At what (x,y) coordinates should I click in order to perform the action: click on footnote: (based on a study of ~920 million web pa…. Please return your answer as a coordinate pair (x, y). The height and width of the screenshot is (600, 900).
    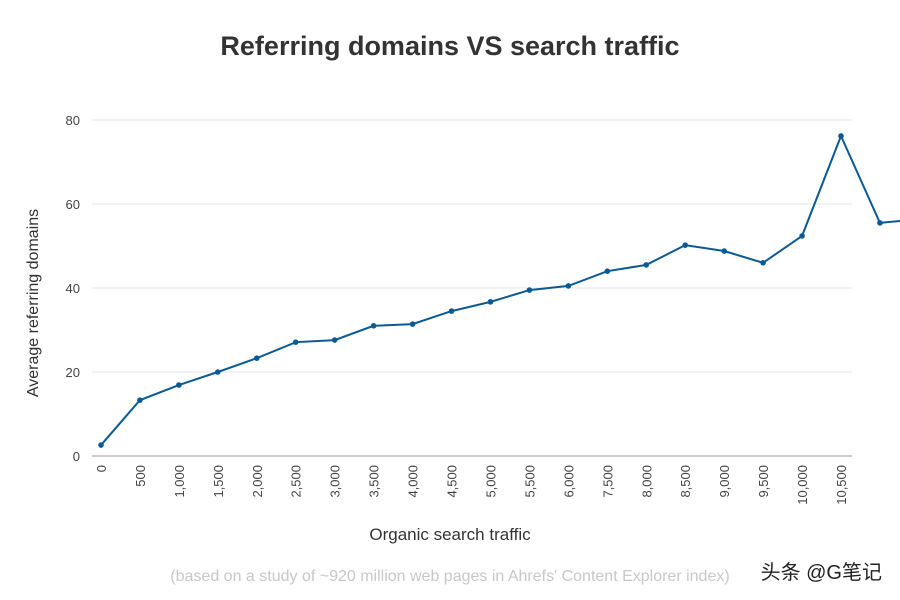
    Looking at the image, I should click on (449, 576).